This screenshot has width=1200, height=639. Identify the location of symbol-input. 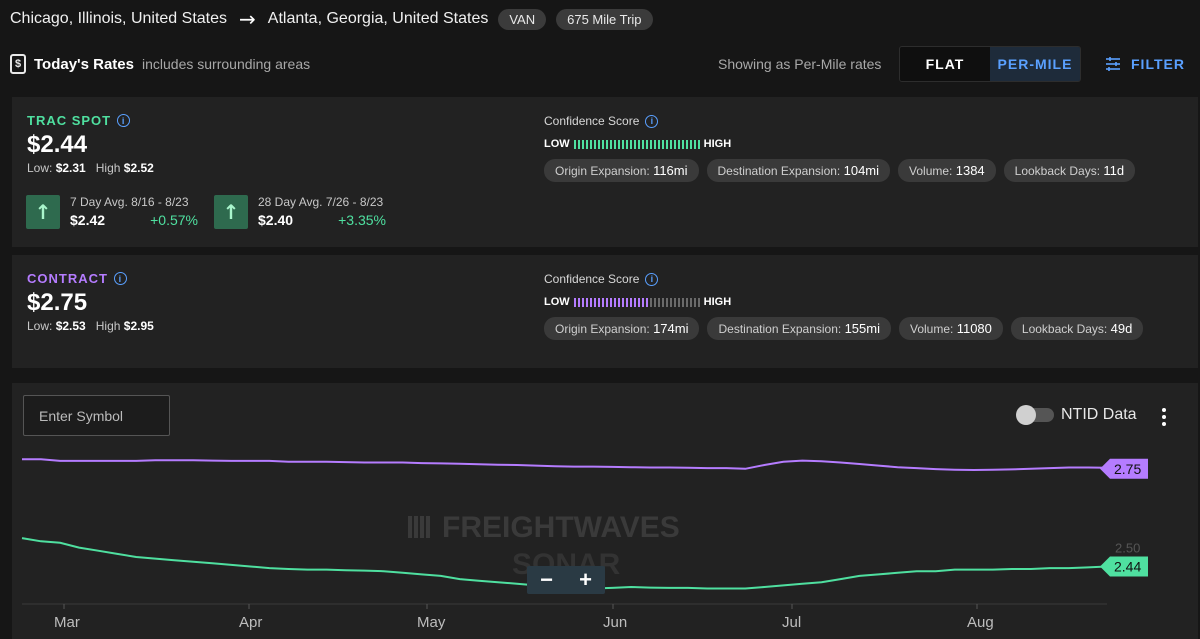
(96, 415).